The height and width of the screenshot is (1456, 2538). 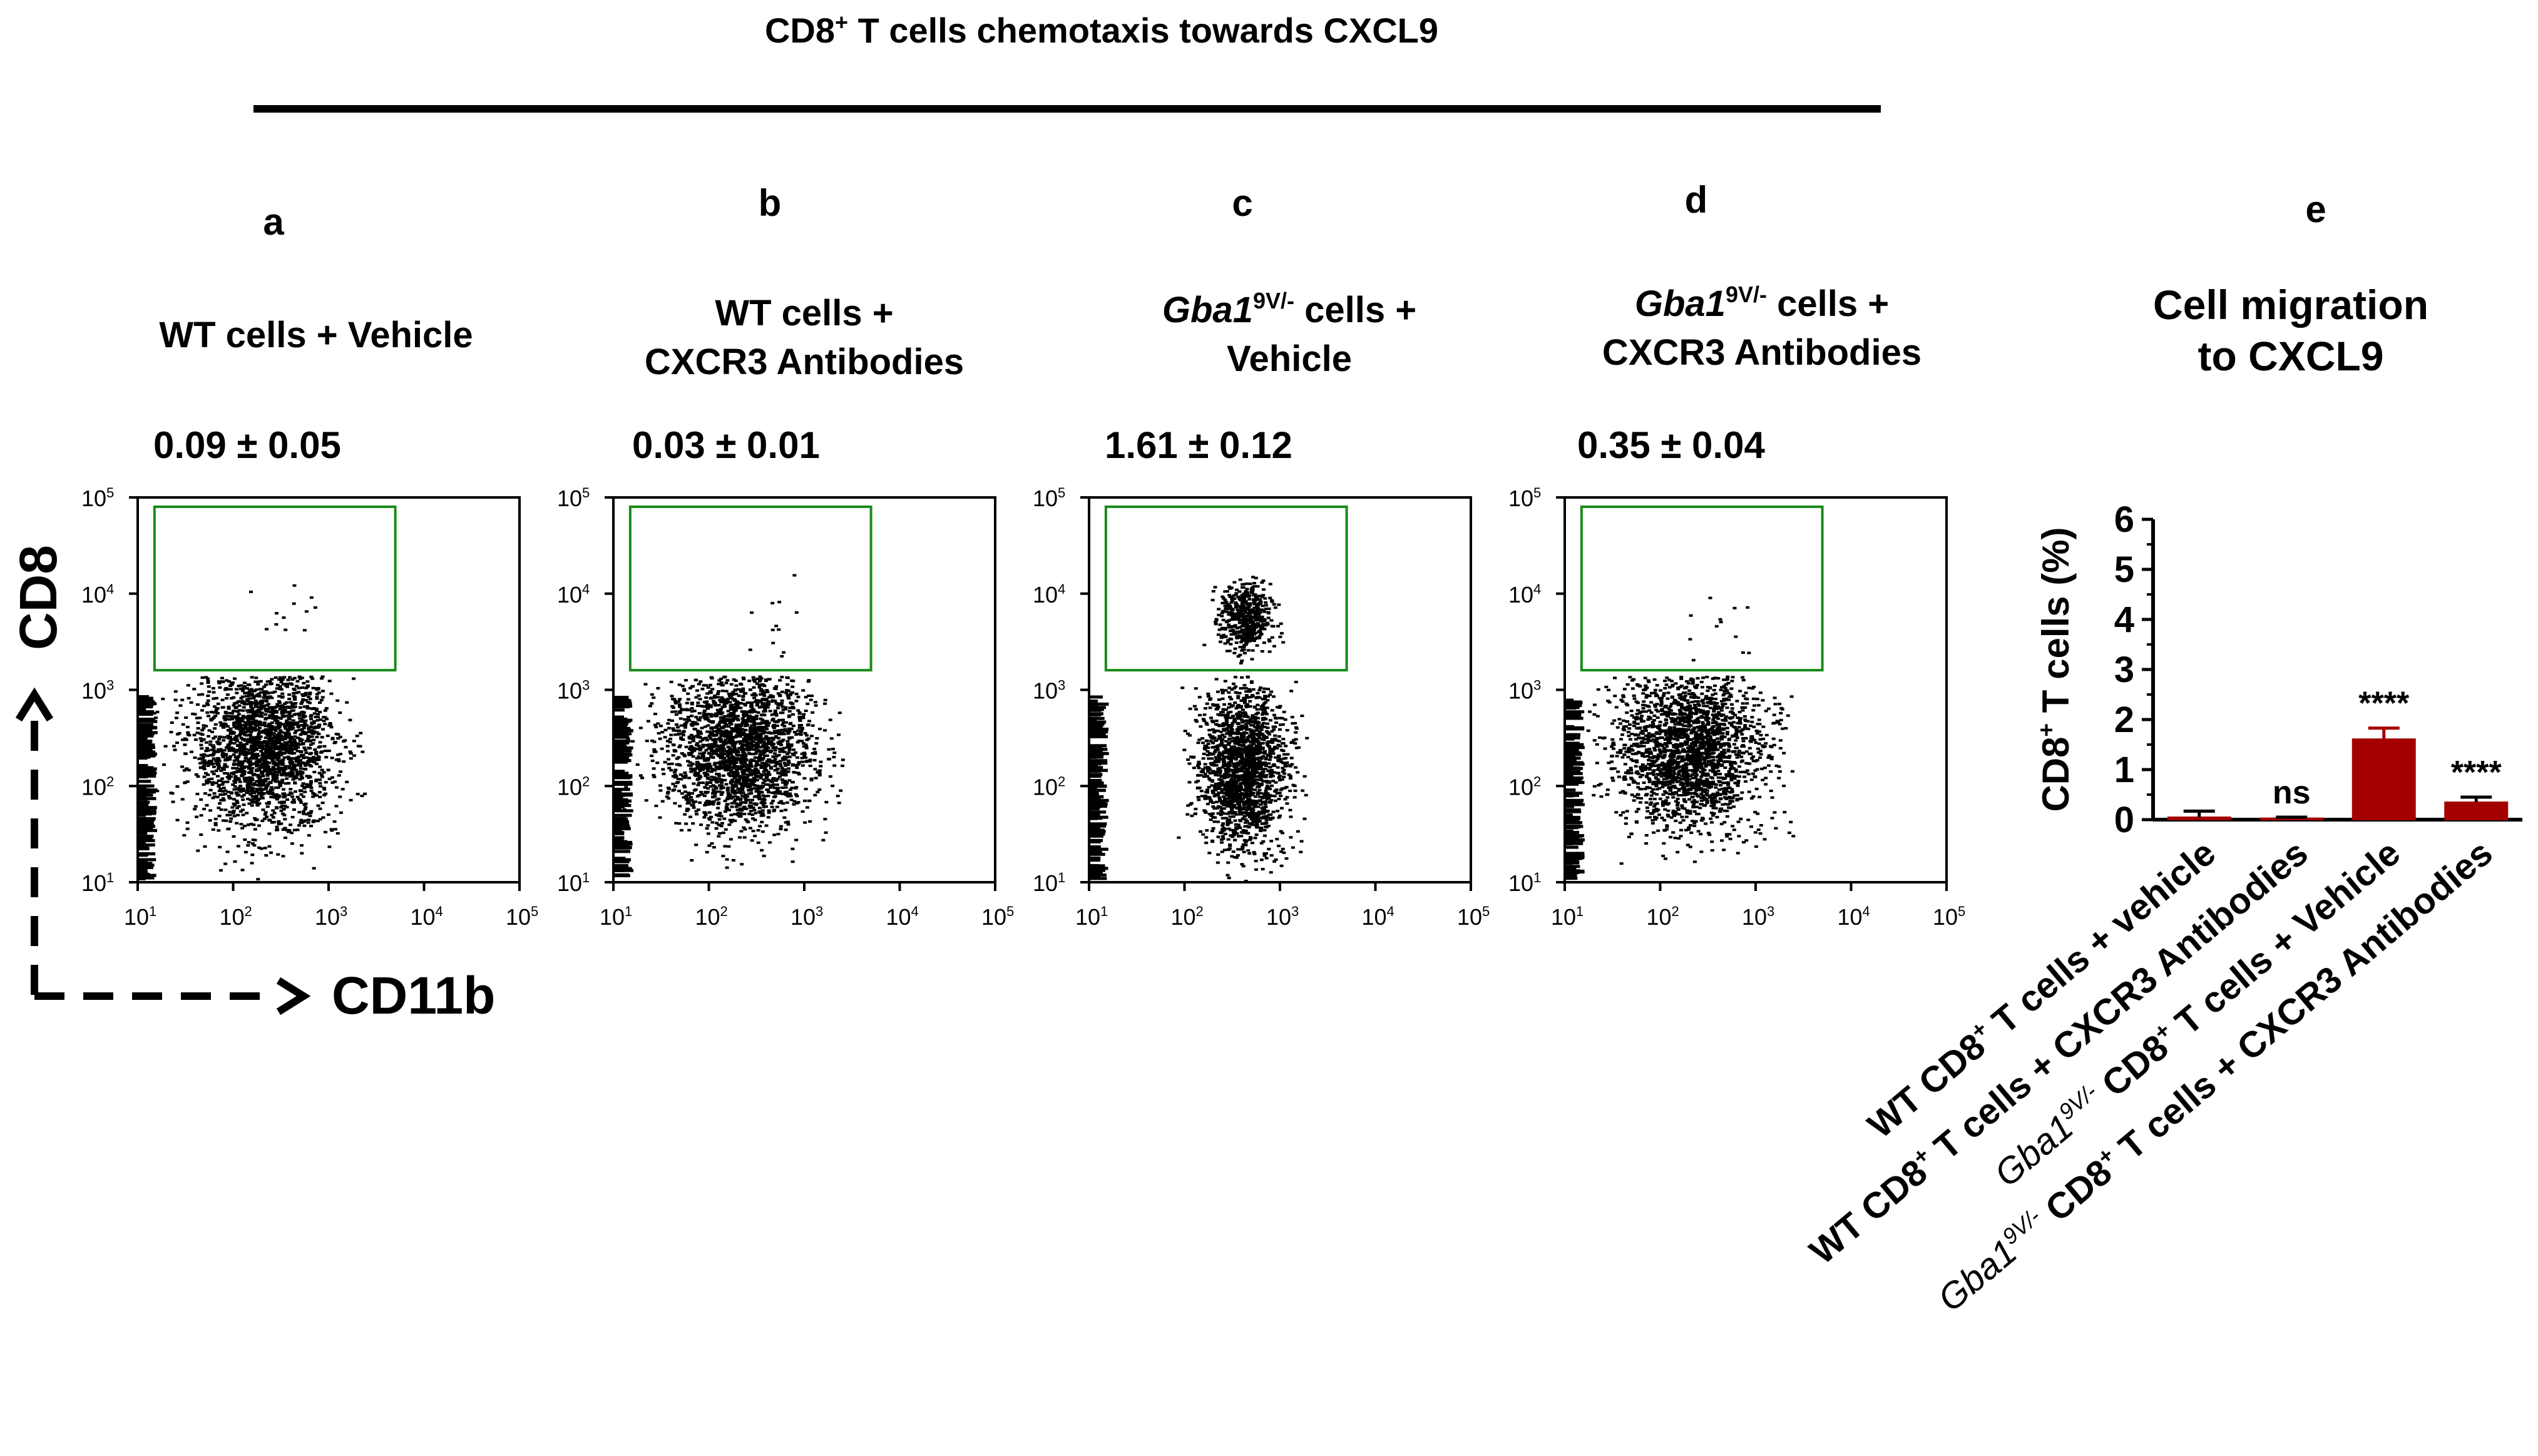 I want to click on x-tick-label-part: 10, so click(x=707, y=917).